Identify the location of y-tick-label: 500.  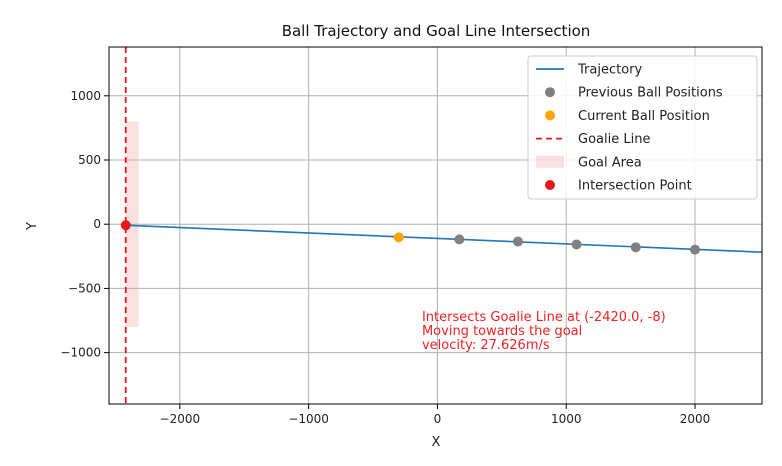
(89, 160).